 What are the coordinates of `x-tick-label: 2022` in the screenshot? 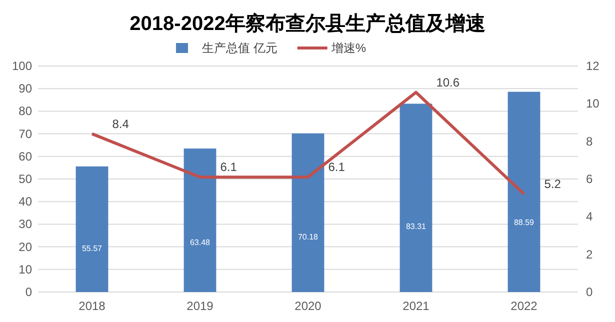 It's located at (524, 306).